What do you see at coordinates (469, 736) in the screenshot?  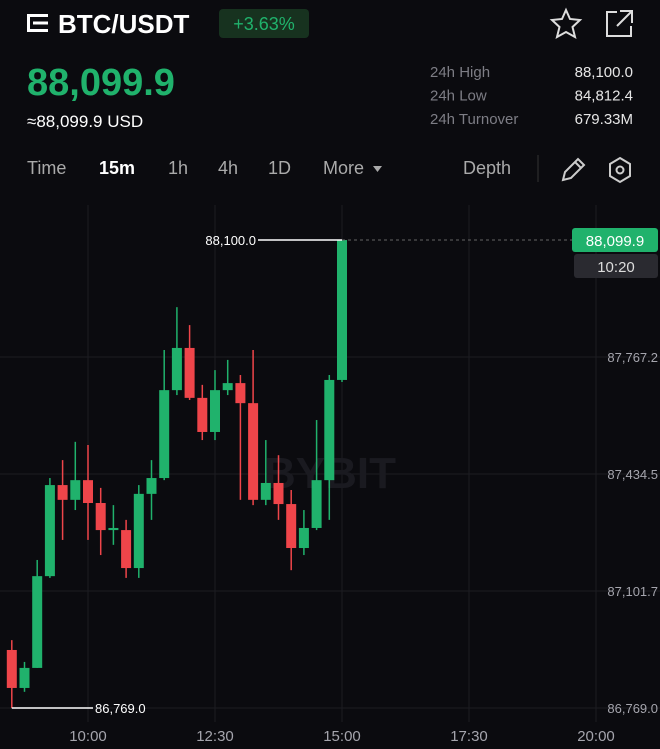 I see `x-tick-label: 17:30` at bounding box center [469, 736].